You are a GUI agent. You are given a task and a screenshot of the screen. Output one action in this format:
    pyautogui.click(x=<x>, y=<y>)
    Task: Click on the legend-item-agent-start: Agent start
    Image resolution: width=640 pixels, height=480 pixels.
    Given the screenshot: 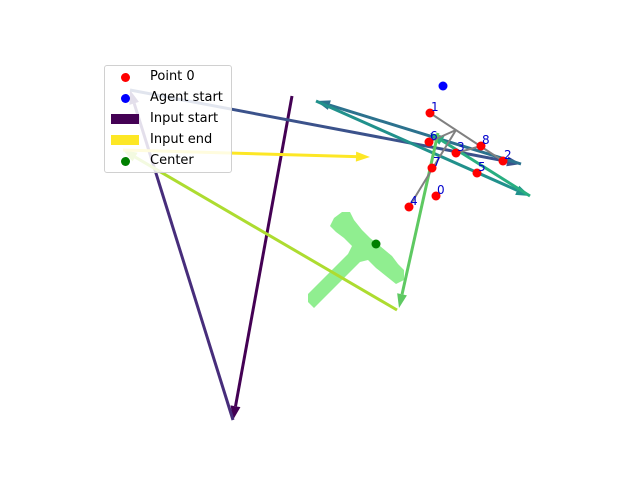 What is the action you would take?
    pyautogui.click(x=168, y=98)
    